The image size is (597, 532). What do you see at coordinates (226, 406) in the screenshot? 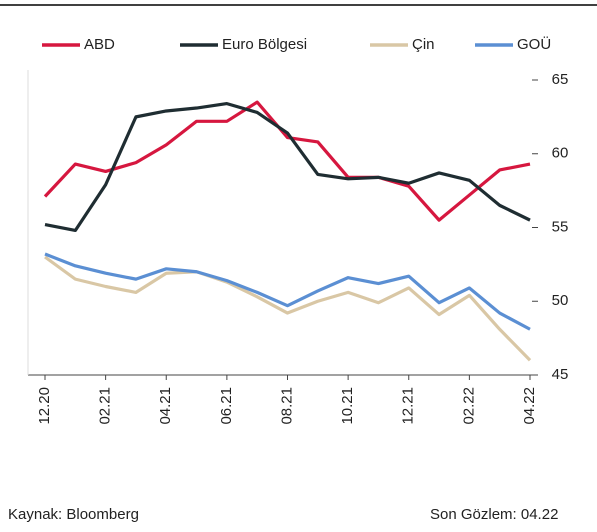
I see `x-tick-label: 06.21` at bounding box center [226, 406].